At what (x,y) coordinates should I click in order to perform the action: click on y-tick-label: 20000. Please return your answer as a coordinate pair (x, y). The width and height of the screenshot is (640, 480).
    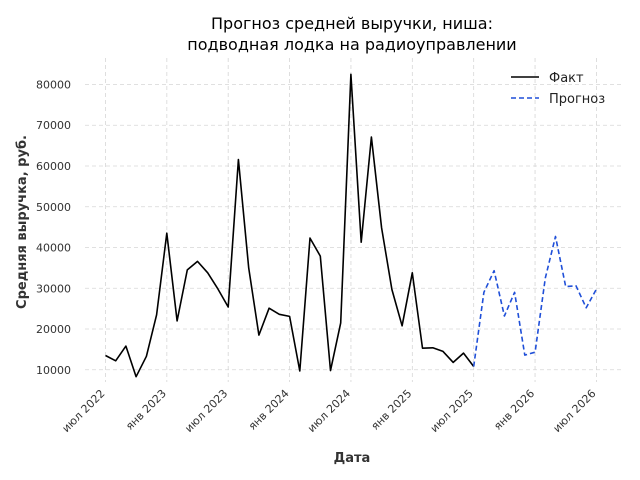
    Looking at the image, I should click on (53, 329).